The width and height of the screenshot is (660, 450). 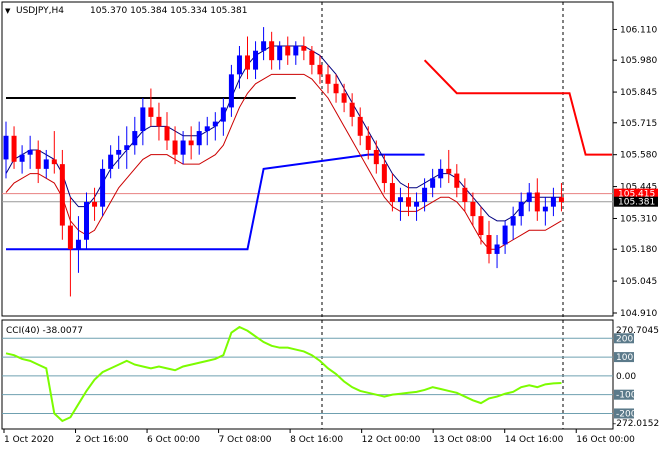 What do you see at coordinates (637, 331) in the screenshot?
I see `cci-scale-top: 270.7045` at bounding box center [637, 331].